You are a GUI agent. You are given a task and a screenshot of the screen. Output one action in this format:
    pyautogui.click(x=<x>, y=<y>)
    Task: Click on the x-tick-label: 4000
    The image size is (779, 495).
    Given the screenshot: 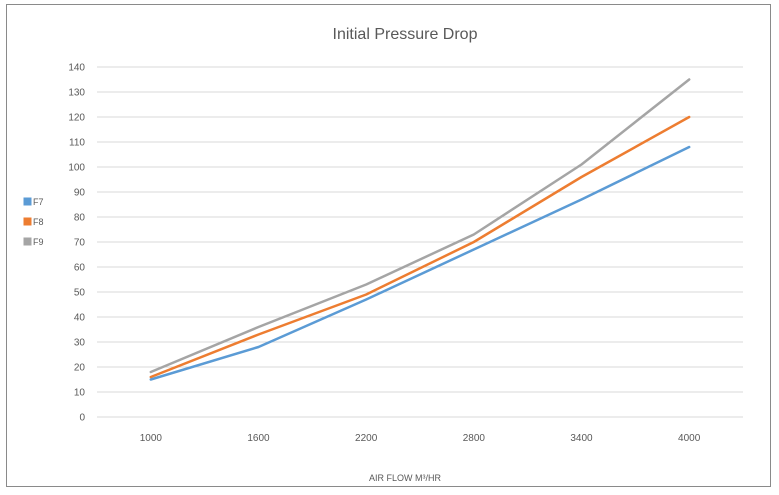 What is the action you would take?
    pyautogui.click(x=689, y=438)
    